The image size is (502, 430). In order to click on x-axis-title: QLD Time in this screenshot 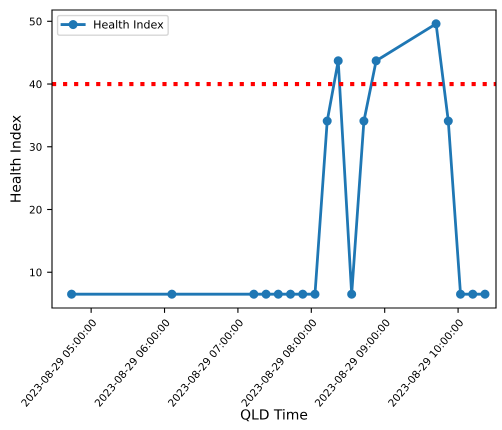, I will do `click(274, 415)`.